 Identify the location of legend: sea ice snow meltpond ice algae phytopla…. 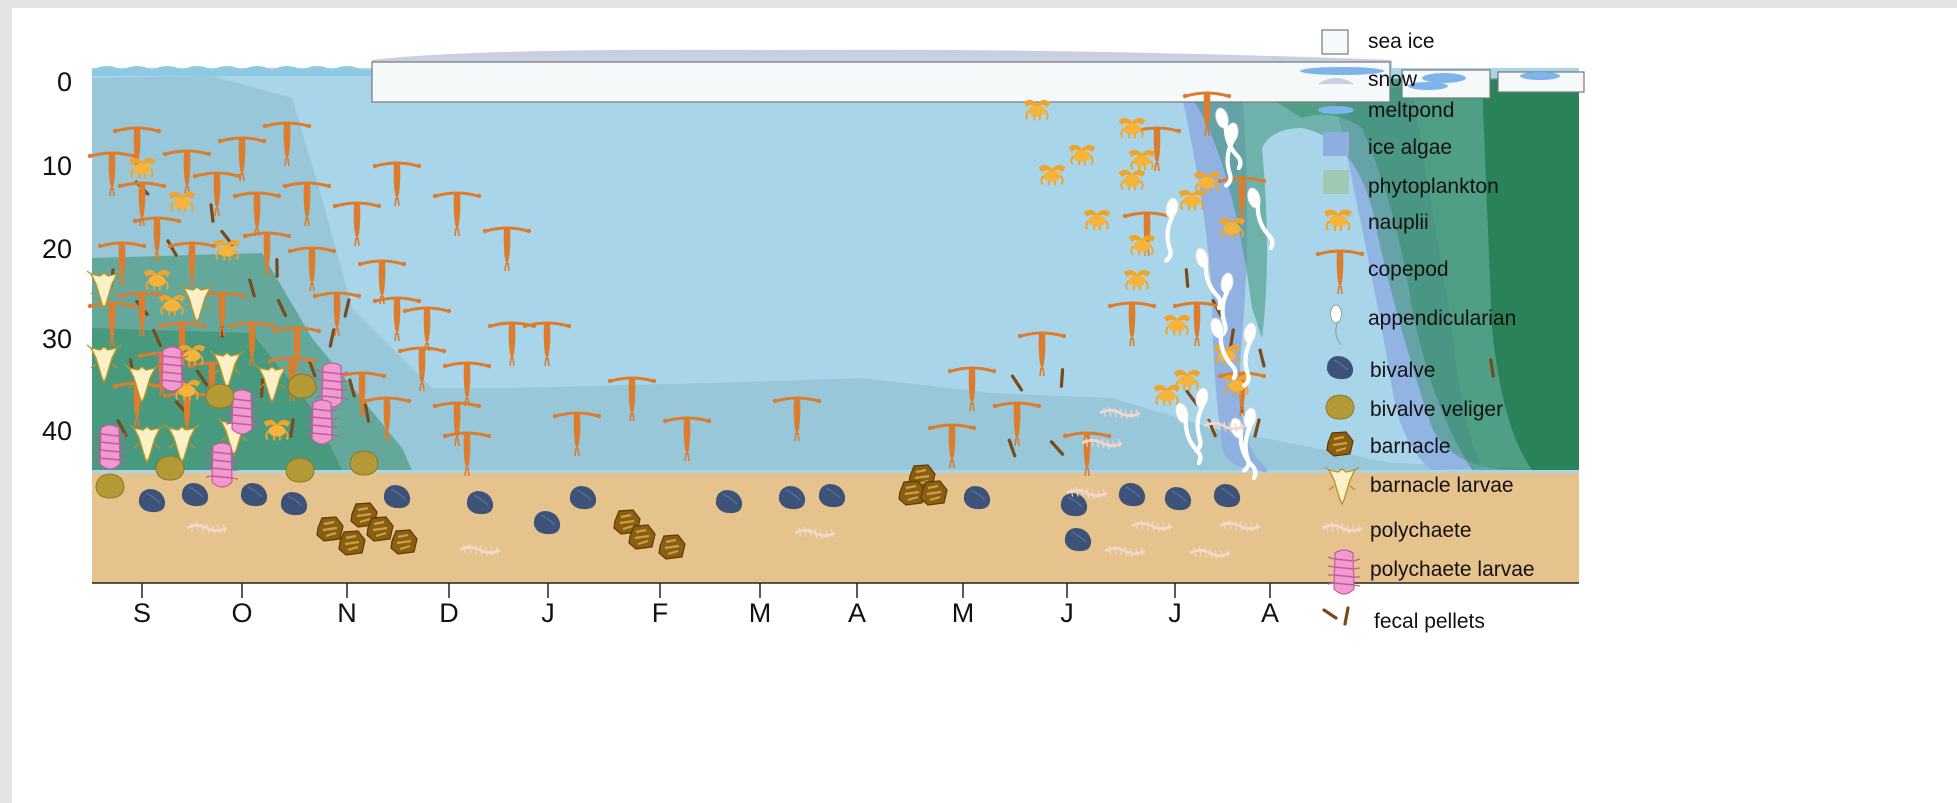
(1424, 331).